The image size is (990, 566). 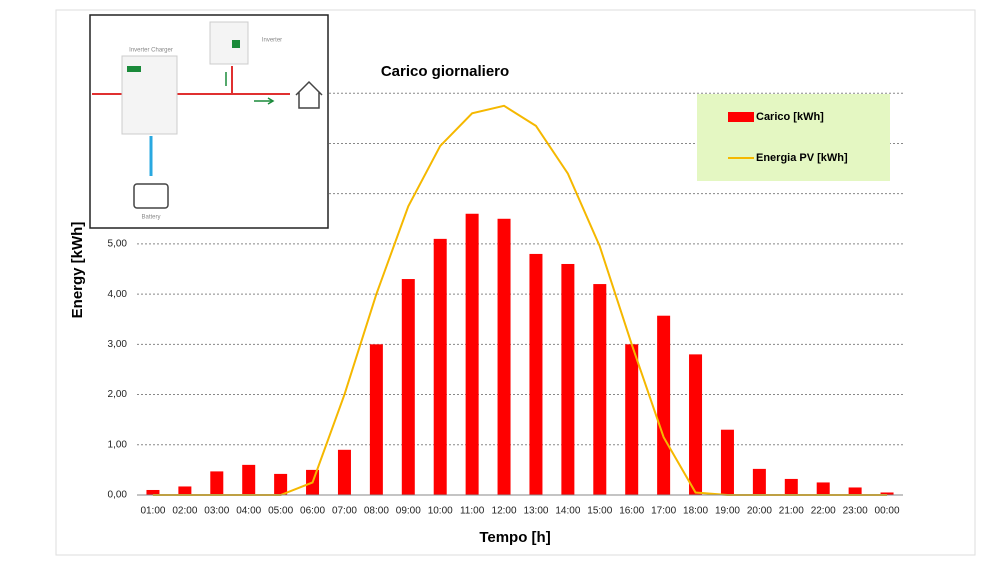 What do you see at coordinates (184, 511) in the screenshot?
I see `x-tick-label: 02:00` at bounding box center [184, 511].